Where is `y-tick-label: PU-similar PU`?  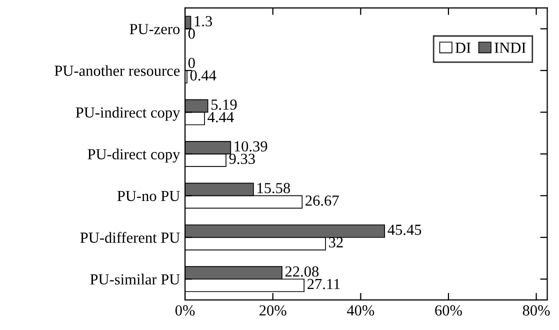
y-tick-label: PU-similar PU is located at coordinates (135, 279).